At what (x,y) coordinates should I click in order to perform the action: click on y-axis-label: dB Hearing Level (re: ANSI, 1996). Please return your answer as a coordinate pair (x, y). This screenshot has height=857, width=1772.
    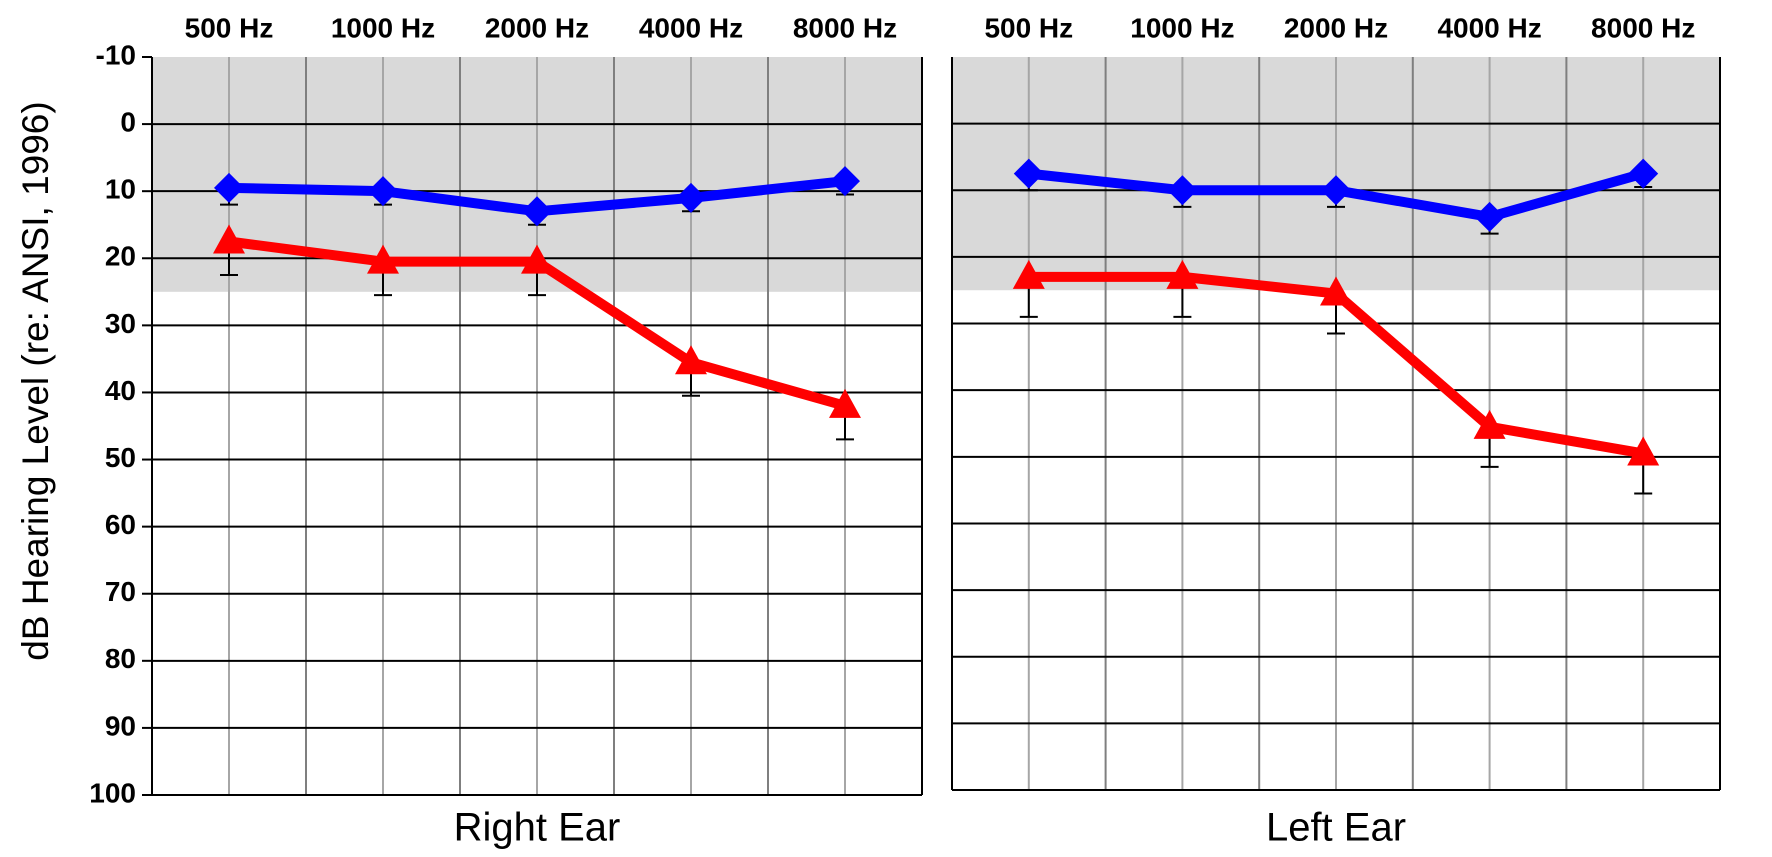
    Looking at the image, I should click on (35, 380).